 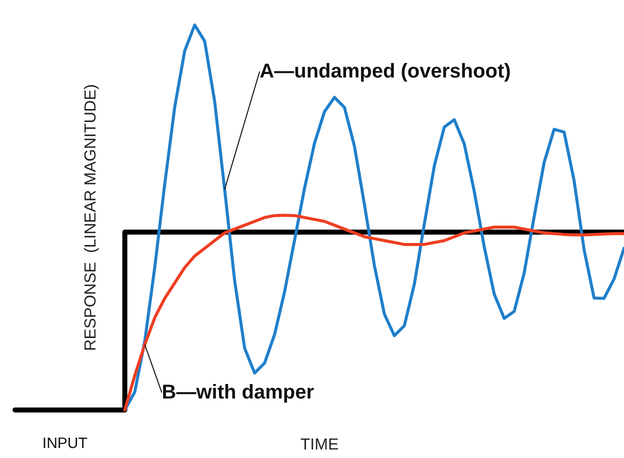 What do you see at coordinates (238, 393) in the screenshot?
I see `series-label: B—with damper` at bounding box center [238, 393].